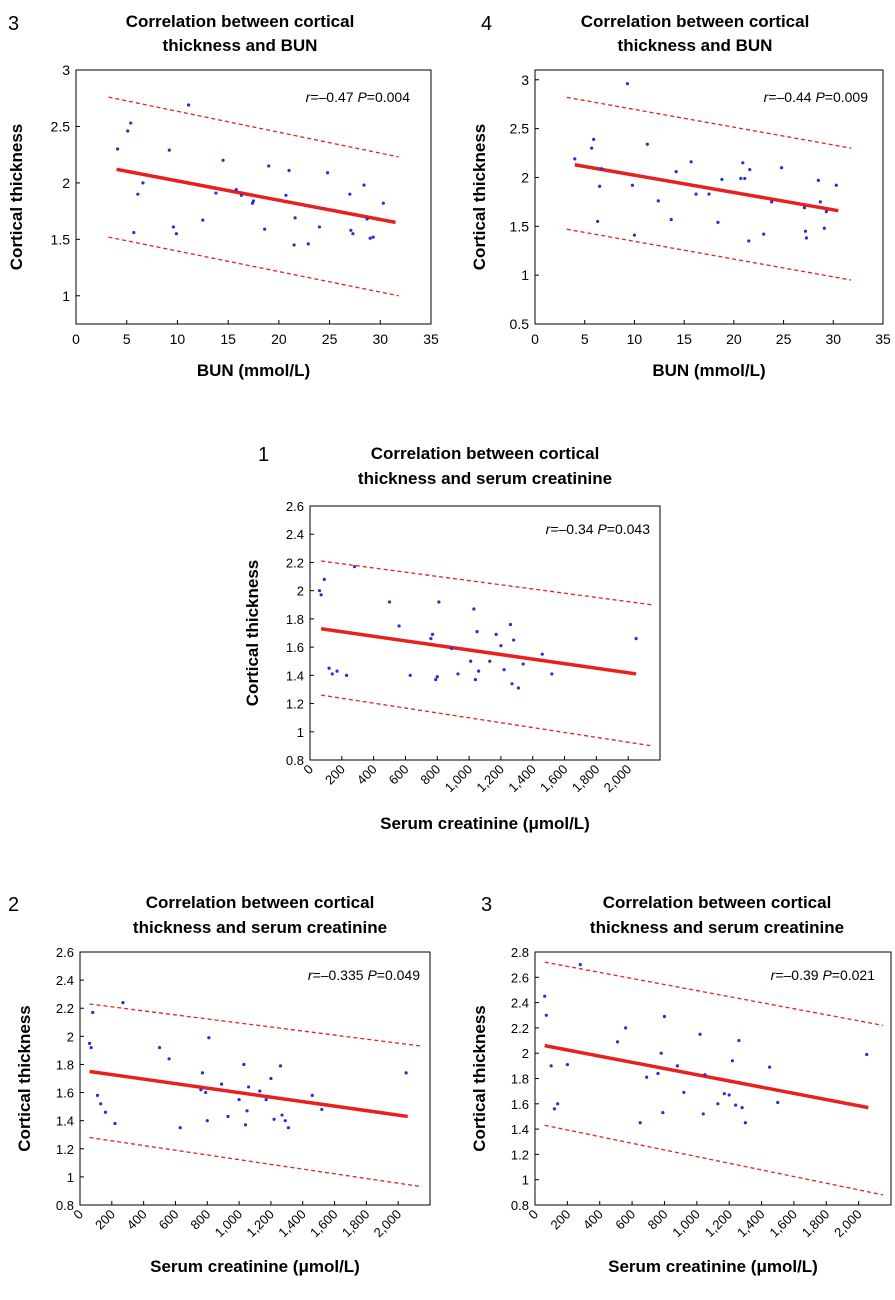  What do you see at coordinates (658, 1220) in the screenshot?
I see `x-tick-label: 800` at bounding box center [658, 1220].